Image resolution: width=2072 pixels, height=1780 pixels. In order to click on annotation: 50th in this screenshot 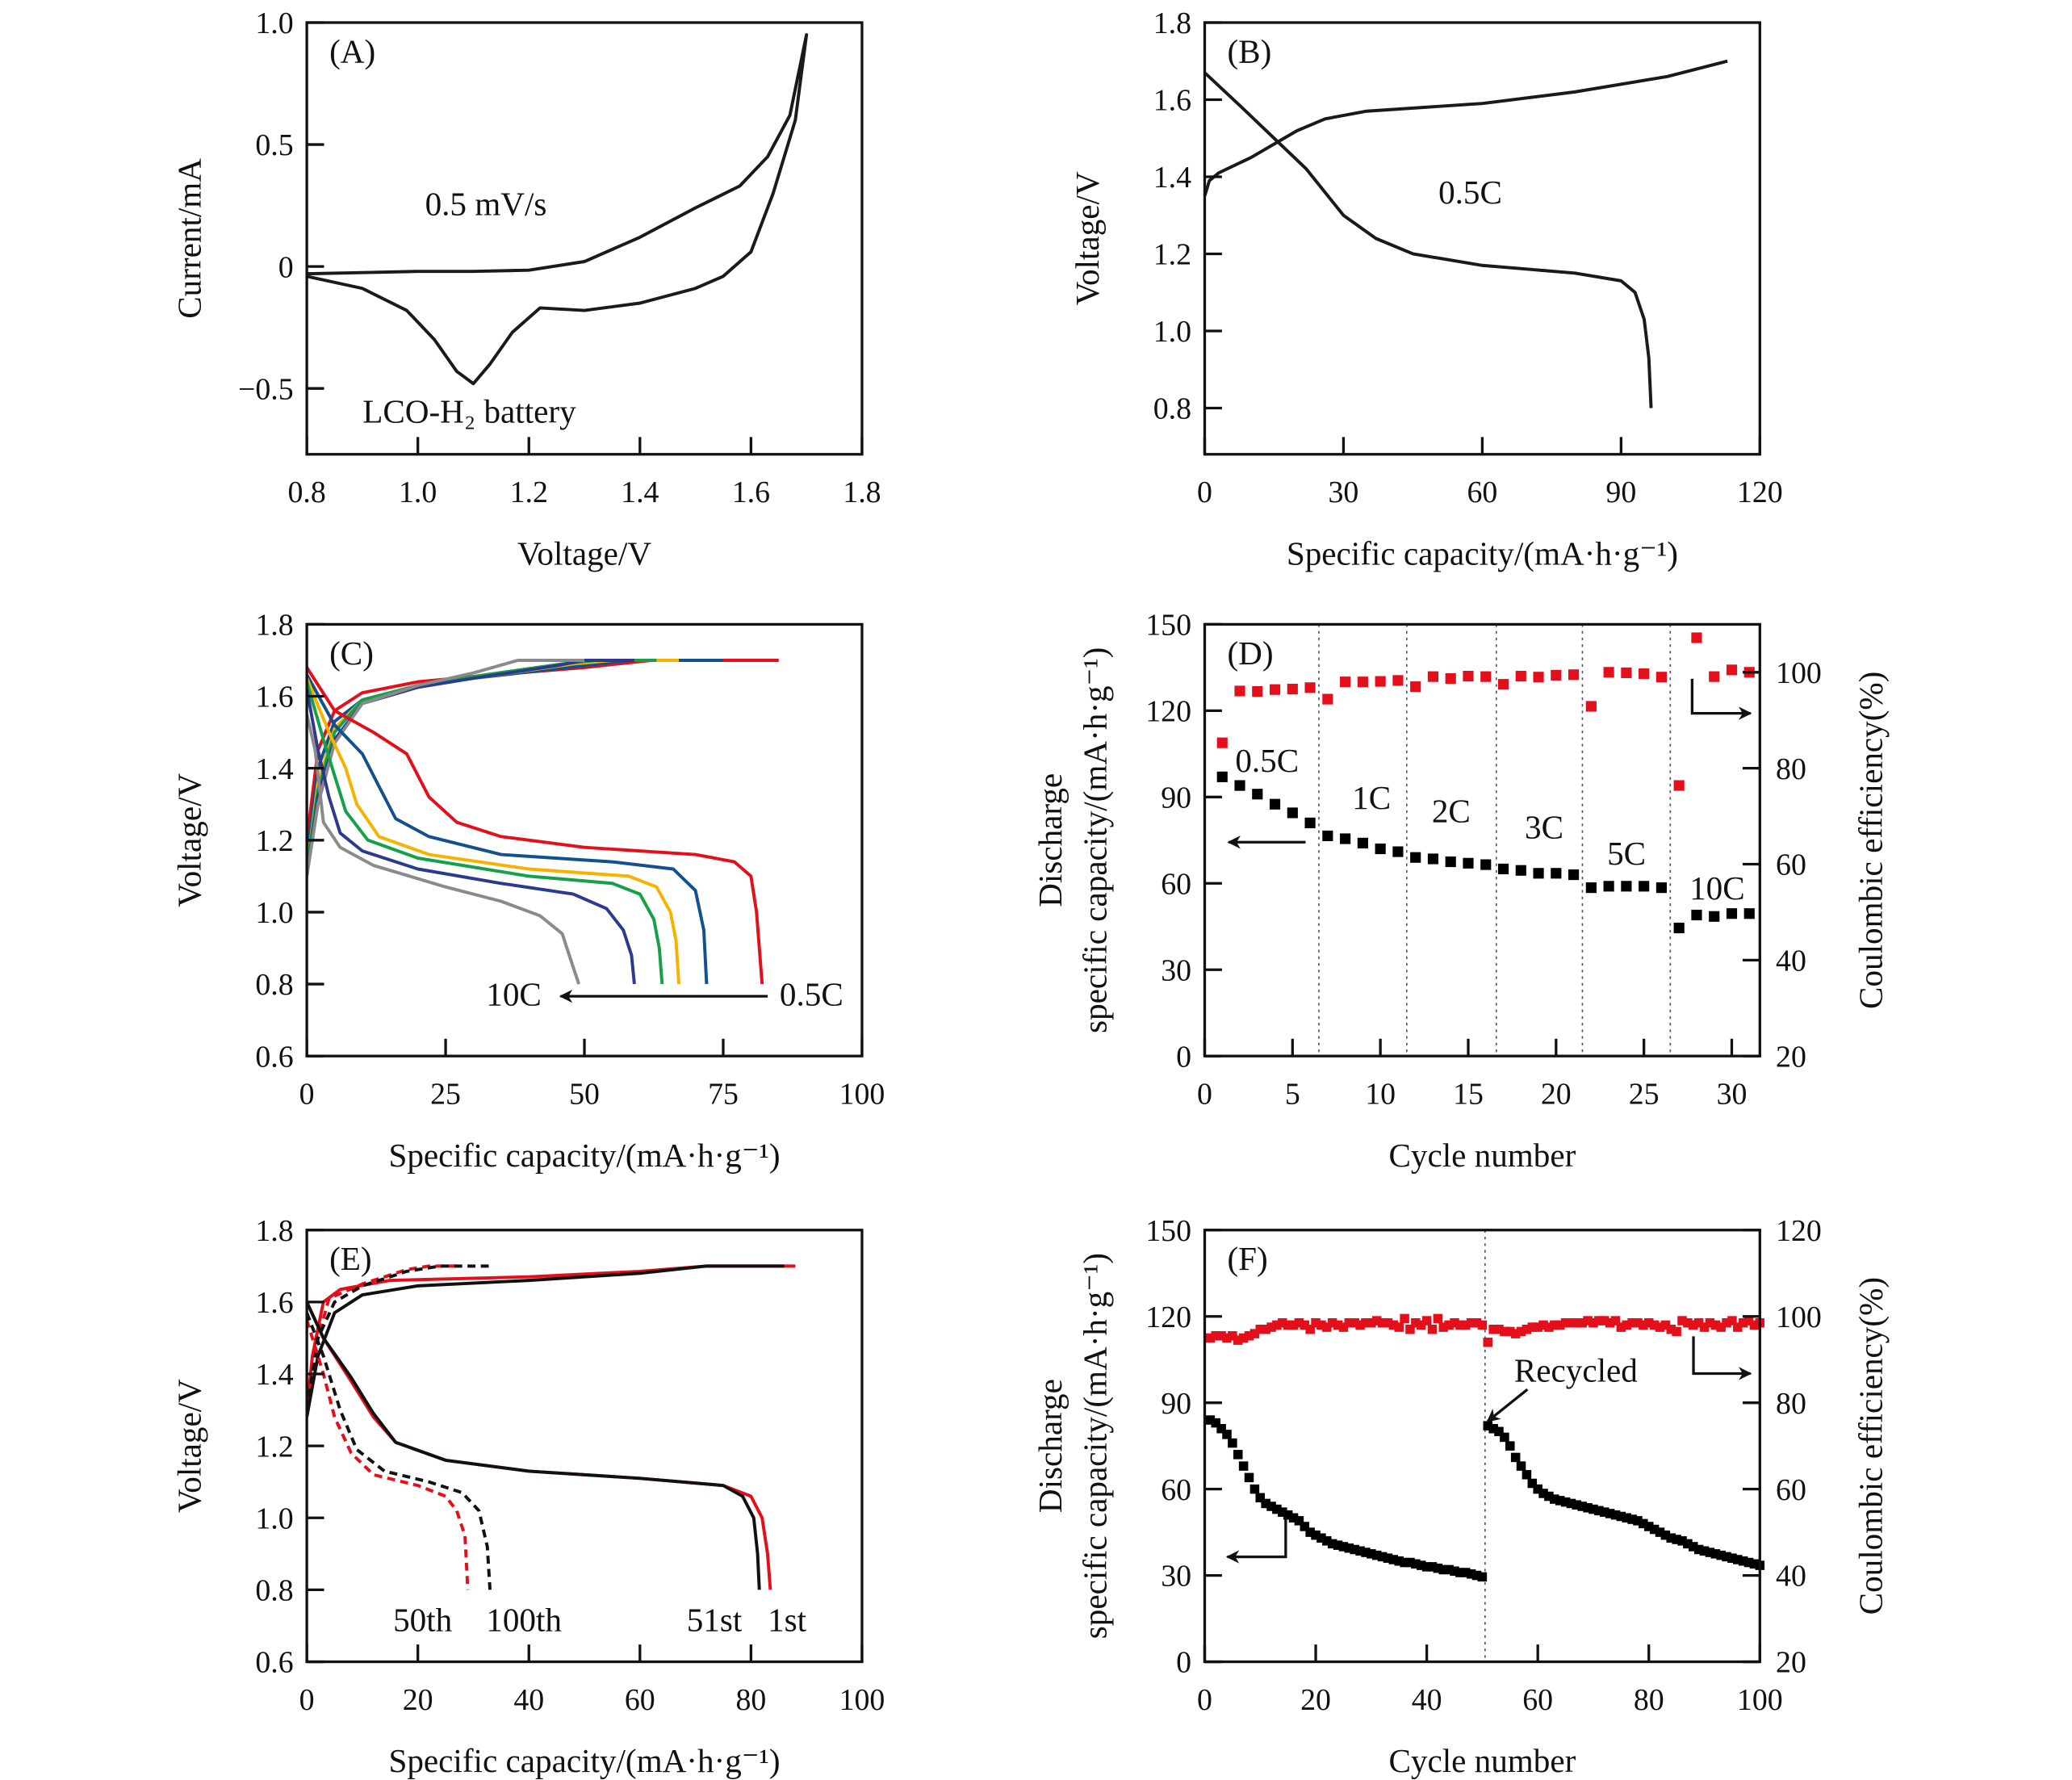, I will do `click(423, 1620)`.